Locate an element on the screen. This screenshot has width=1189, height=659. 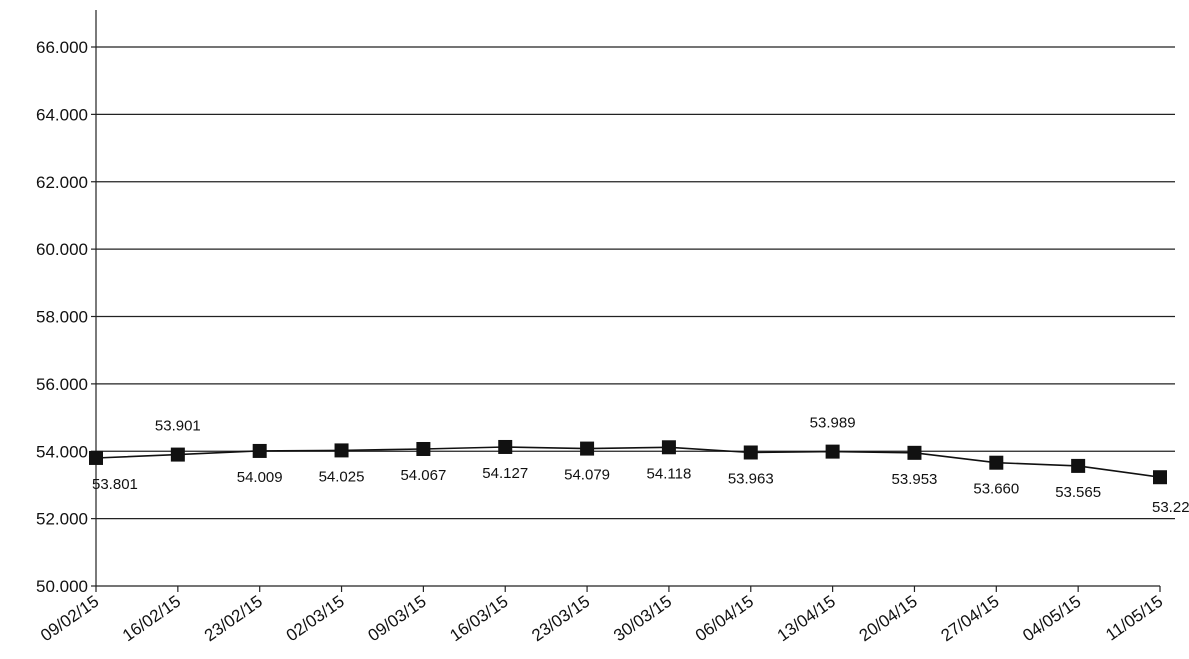
data-label: 53.963 is located at coordinates (751, 478).